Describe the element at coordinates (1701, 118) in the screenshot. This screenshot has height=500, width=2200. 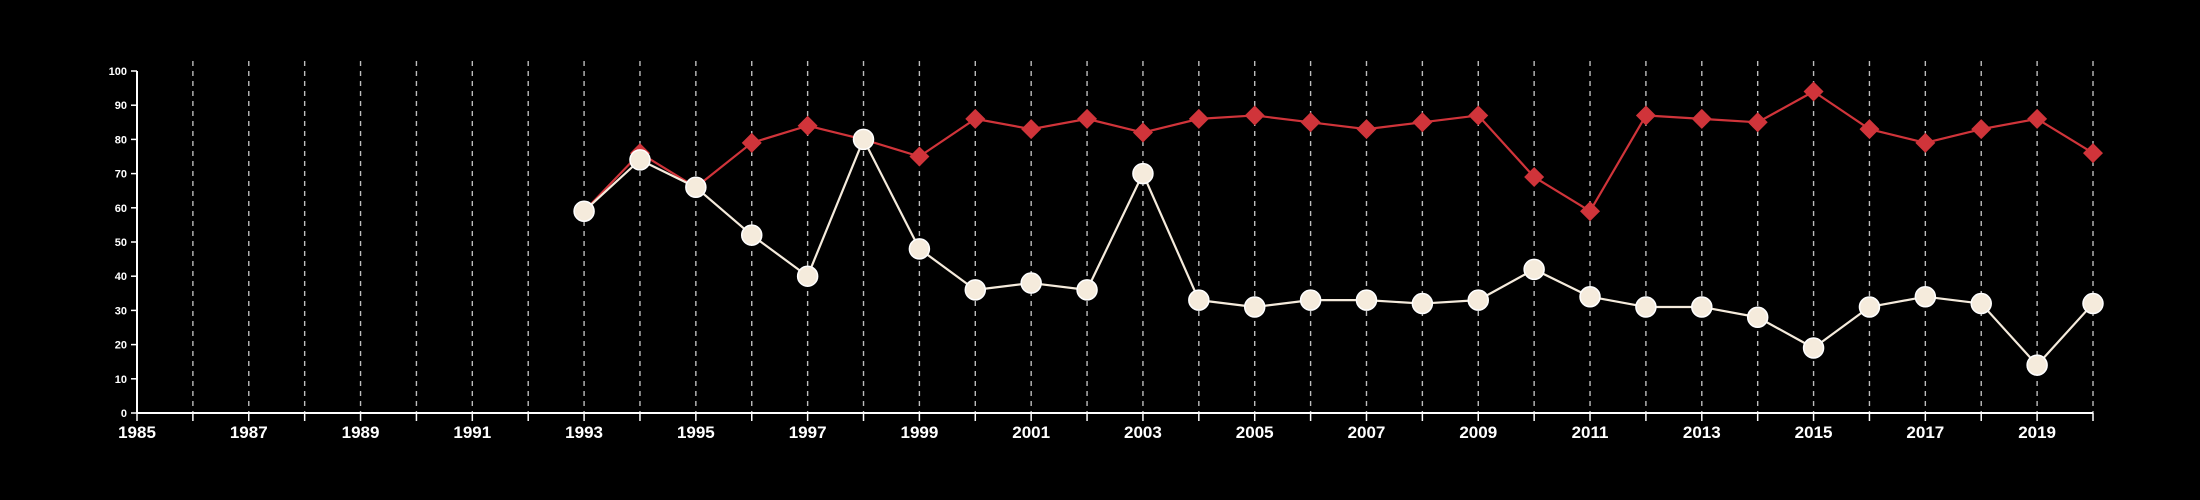
I see `series-1-point-2013` at that location.